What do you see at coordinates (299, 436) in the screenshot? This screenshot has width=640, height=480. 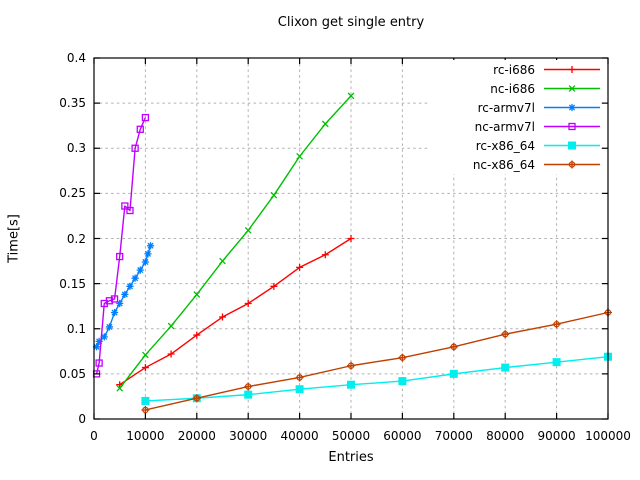 I see `x-tick-label: 40000` at bounding box center [299, 436].